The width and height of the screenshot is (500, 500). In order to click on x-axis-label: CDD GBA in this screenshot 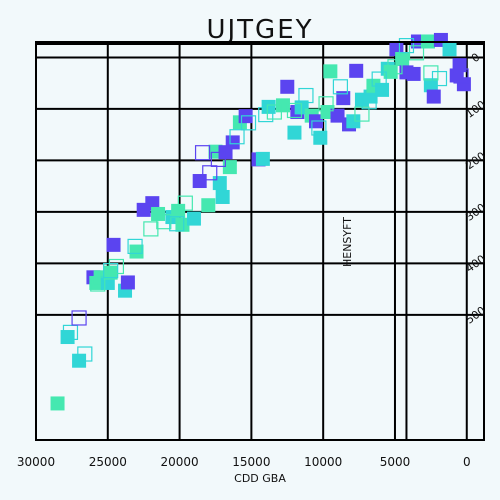, I will do `click(260, 478)`.